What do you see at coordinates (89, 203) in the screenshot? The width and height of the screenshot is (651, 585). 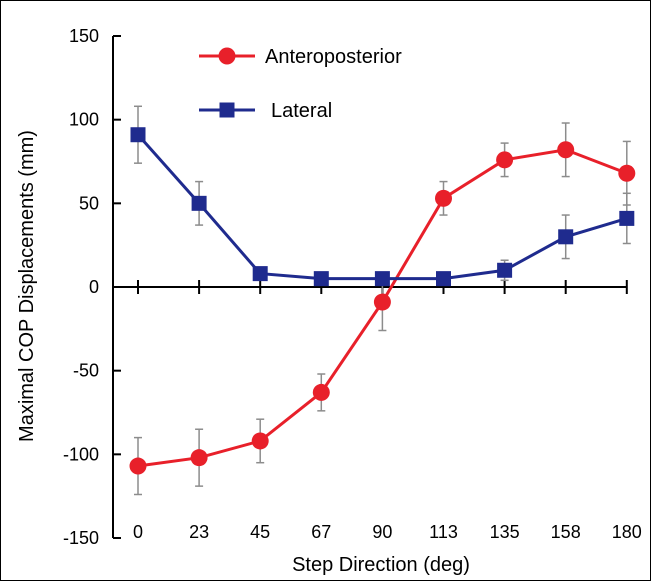 I see `y-tick-label: 50` at bounding box center [89, 203].